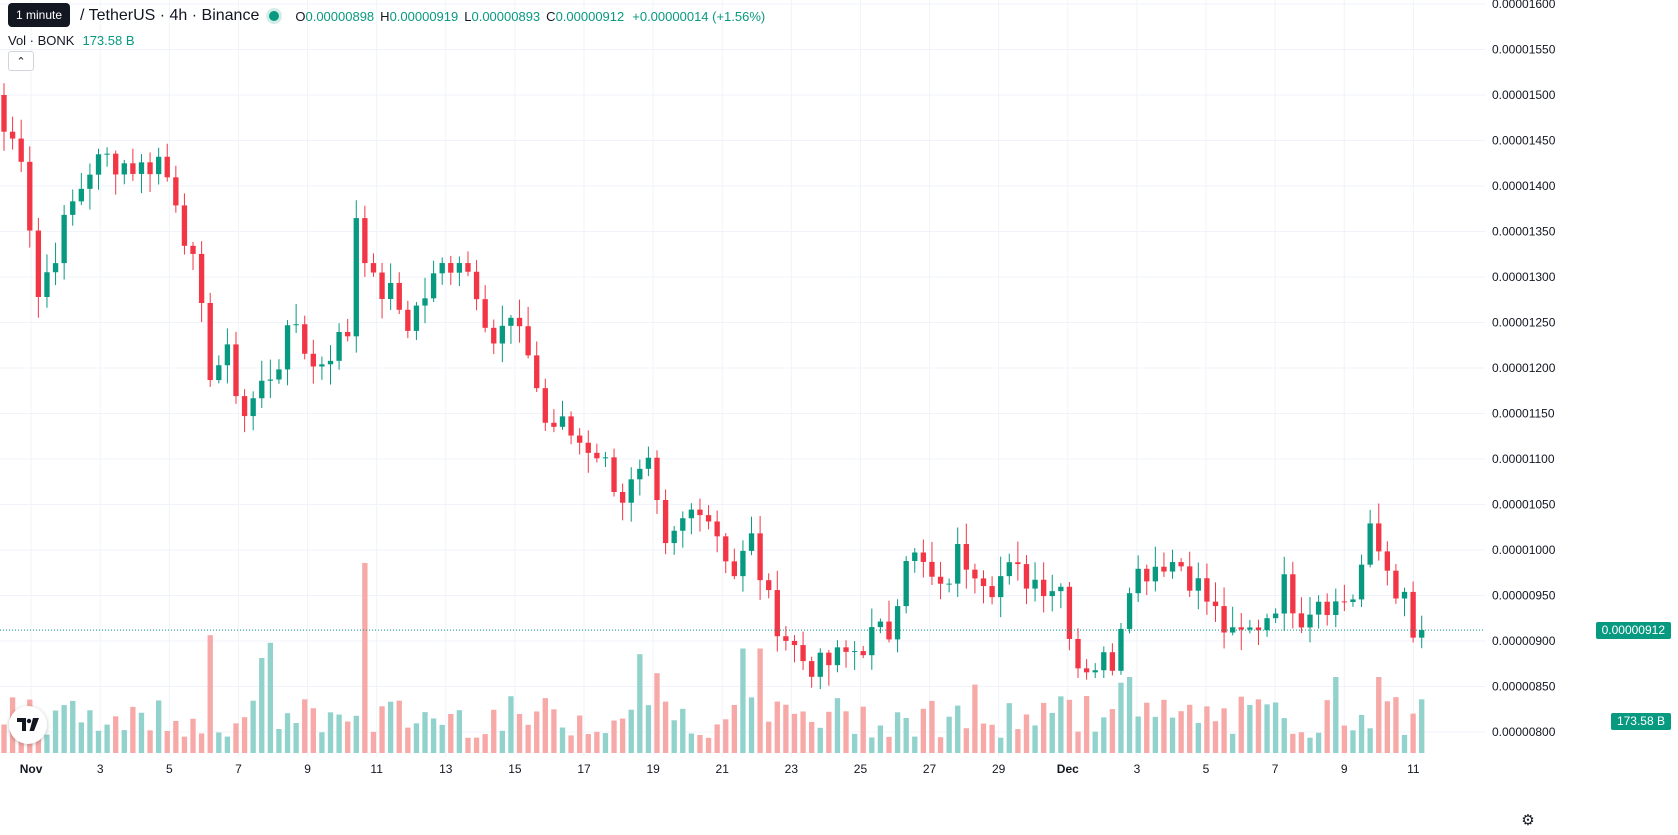  What do you see at coordinates (1524, 95) in the screenshot?
I see `price-tick-label: 0.00001500` at bounding box center [1524, 95].